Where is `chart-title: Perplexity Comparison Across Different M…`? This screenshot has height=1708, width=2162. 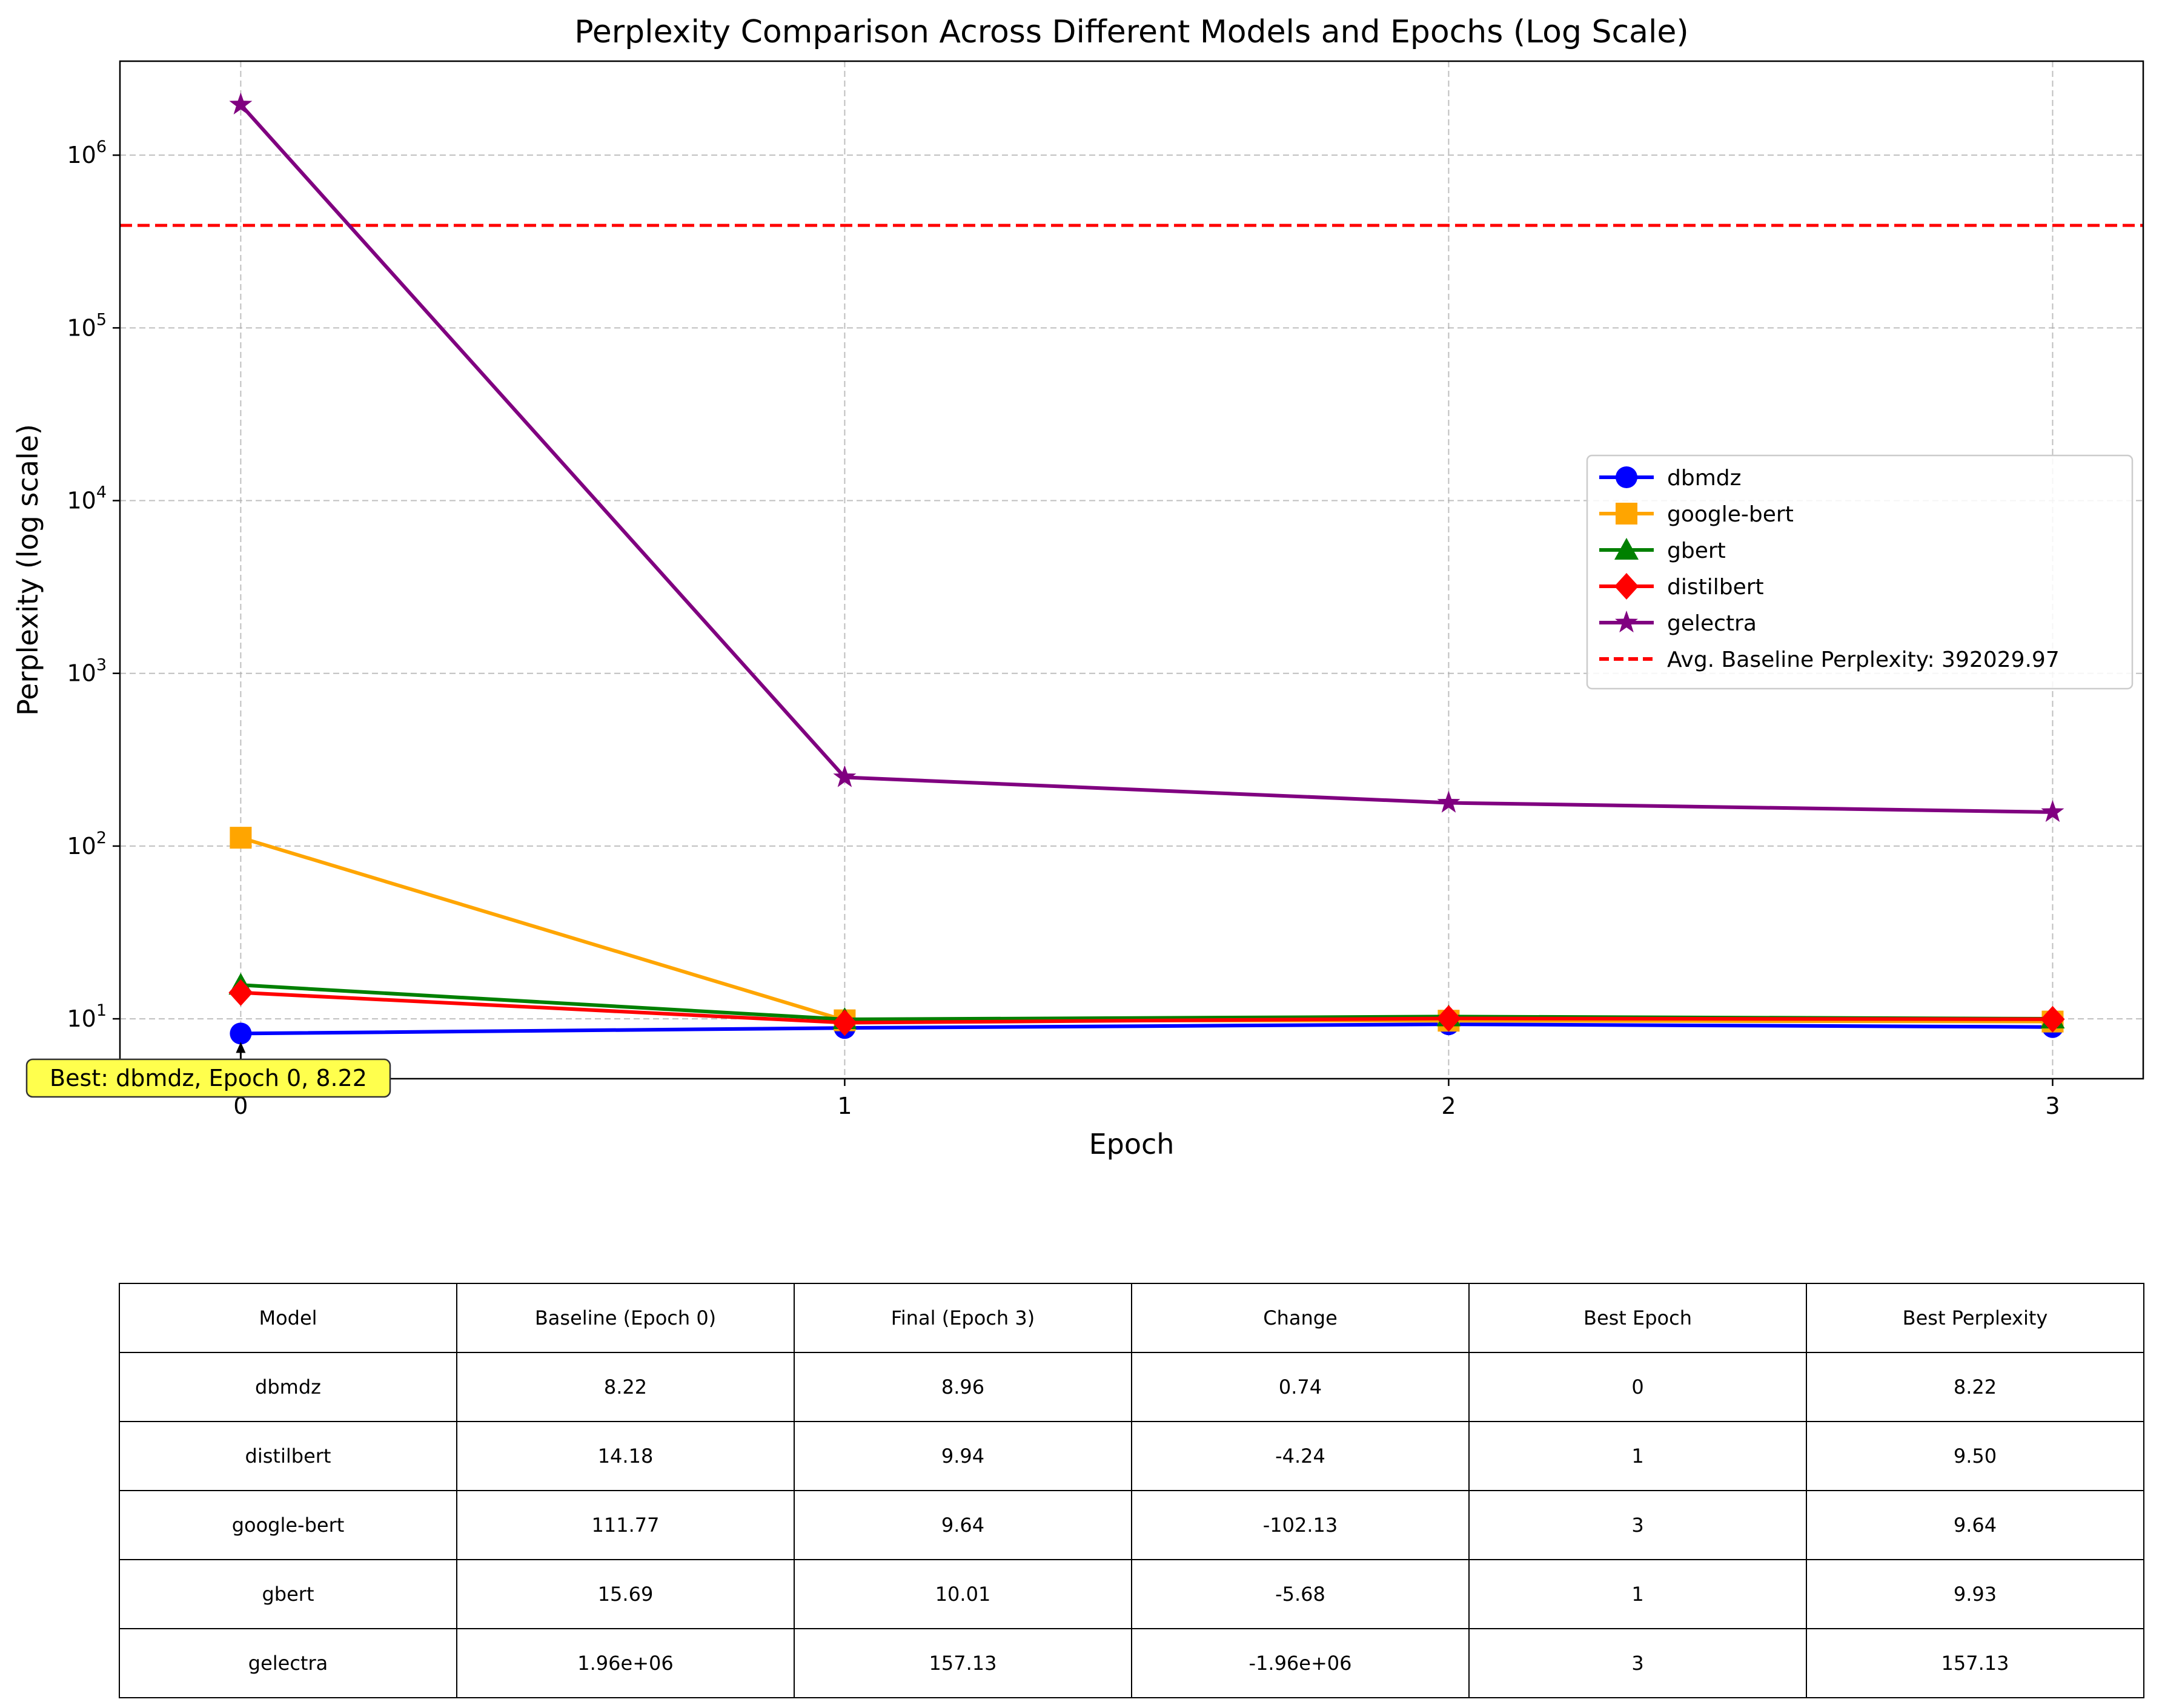 chart-title: Perplexity Comparison Across Different M… is located at coordinates (1131, 32).